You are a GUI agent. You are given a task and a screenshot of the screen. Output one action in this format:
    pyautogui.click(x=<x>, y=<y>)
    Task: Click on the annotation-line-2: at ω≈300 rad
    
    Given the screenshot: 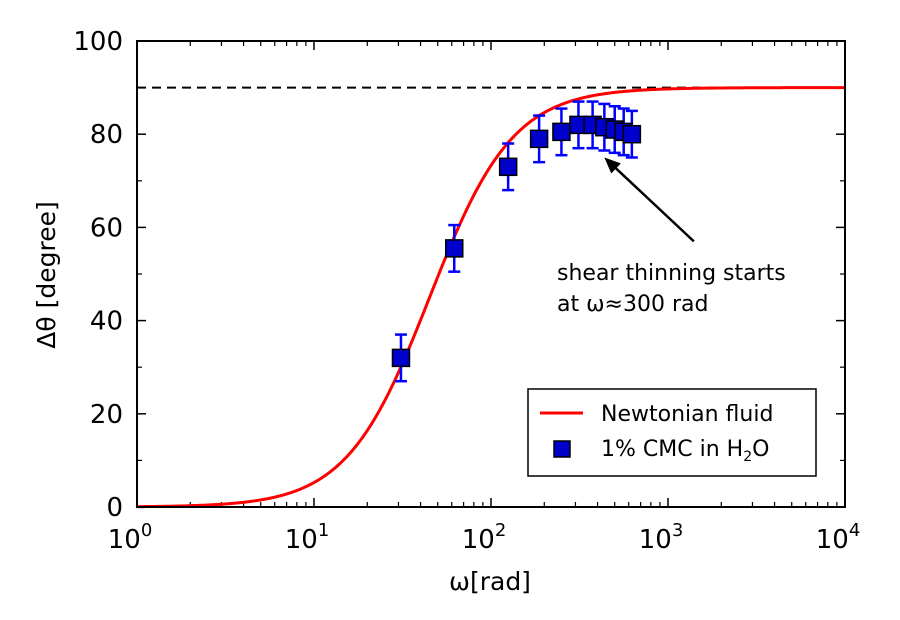 What is the action you would take?
    pyautogui.click(x=632, y=304)
    